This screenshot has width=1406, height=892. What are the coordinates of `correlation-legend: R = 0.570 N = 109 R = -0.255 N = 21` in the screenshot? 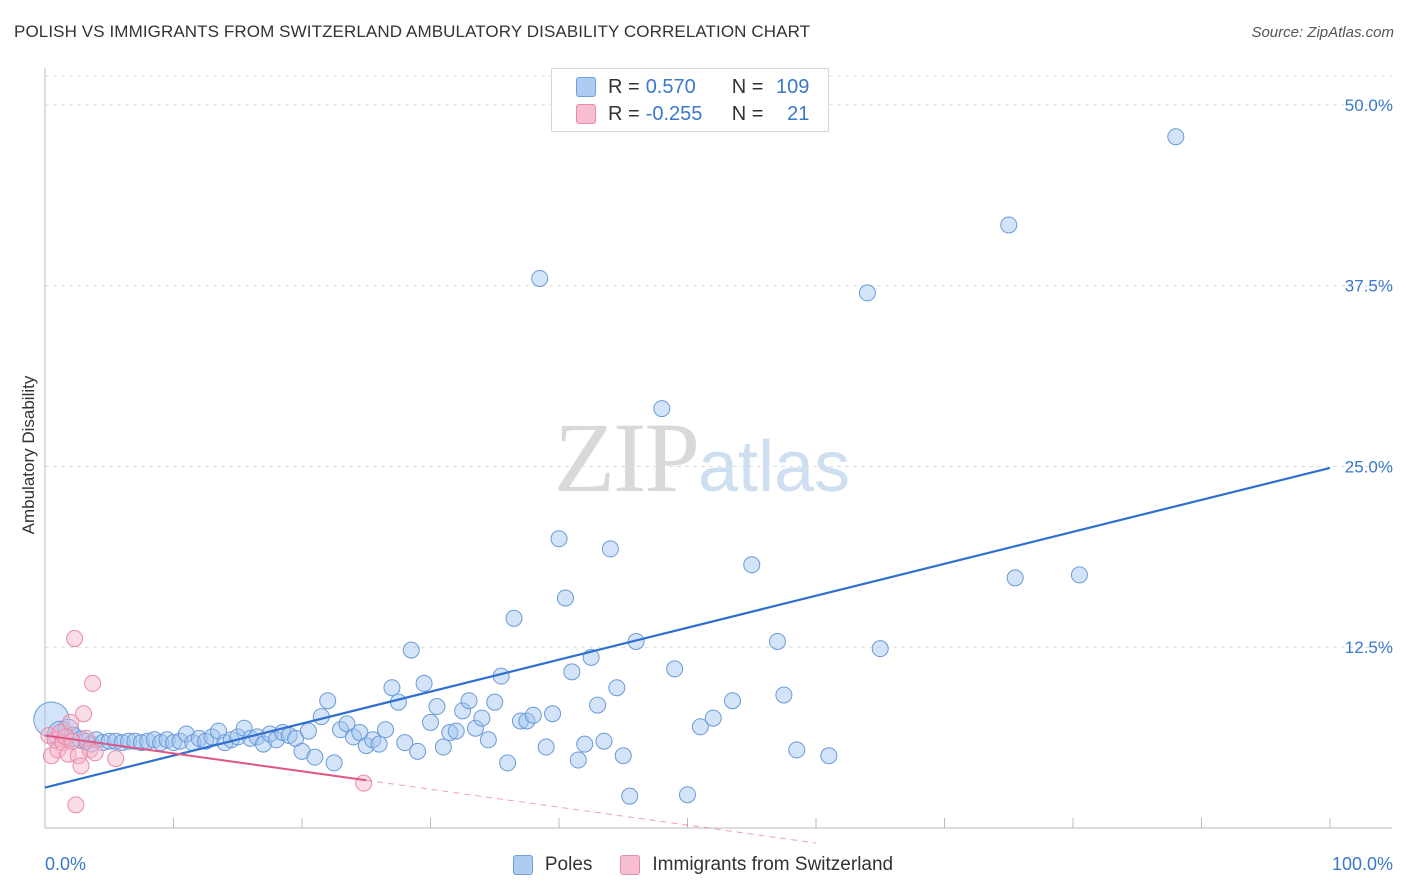 It's located at (690, 100).